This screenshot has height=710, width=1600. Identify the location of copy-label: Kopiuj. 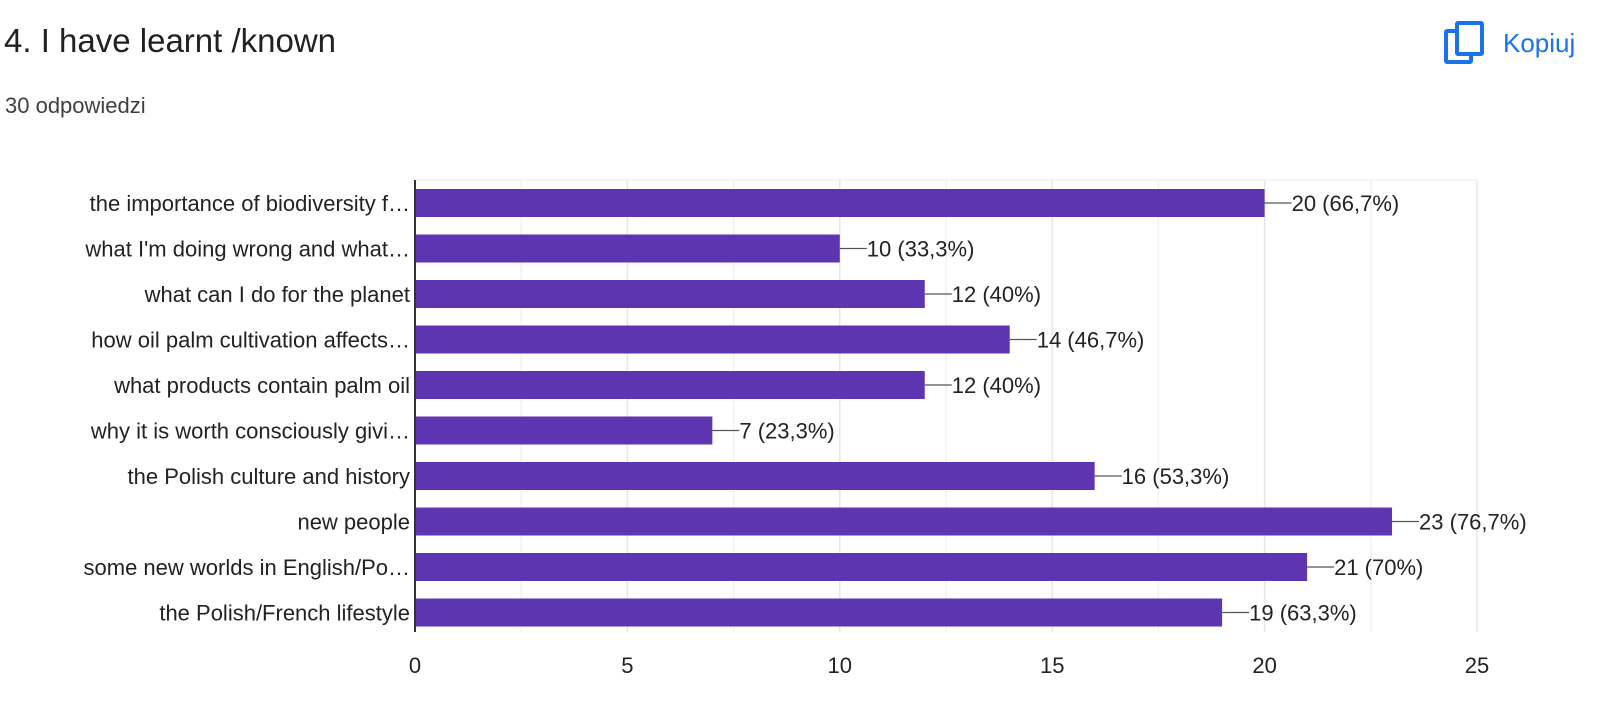
(1539, 42).